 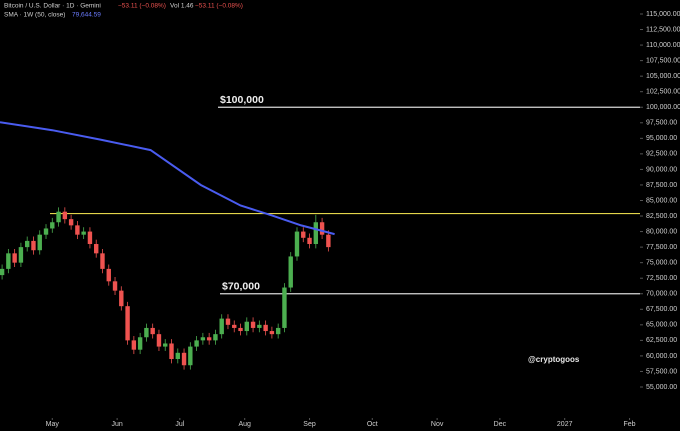 I want to click on x-tick-label: 2027, so click(x=565, y=424).